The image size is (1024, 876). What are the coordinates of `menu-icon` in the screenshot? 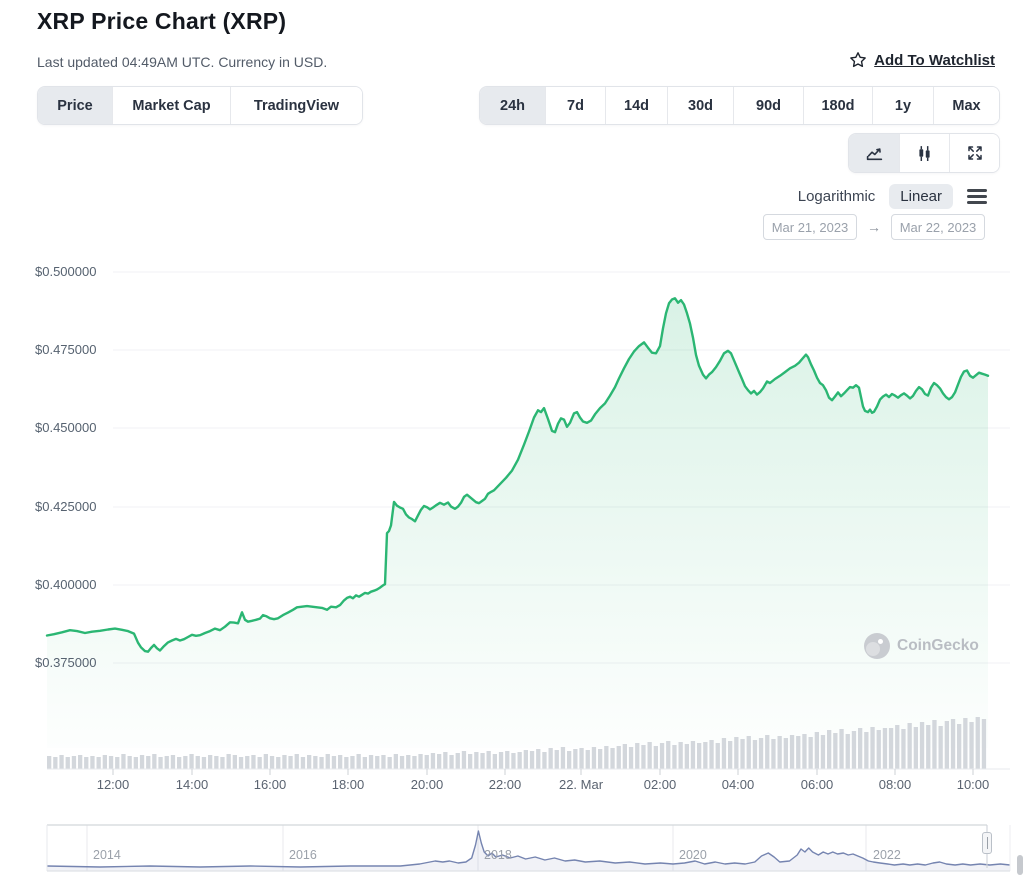 It's located at (977, 196).